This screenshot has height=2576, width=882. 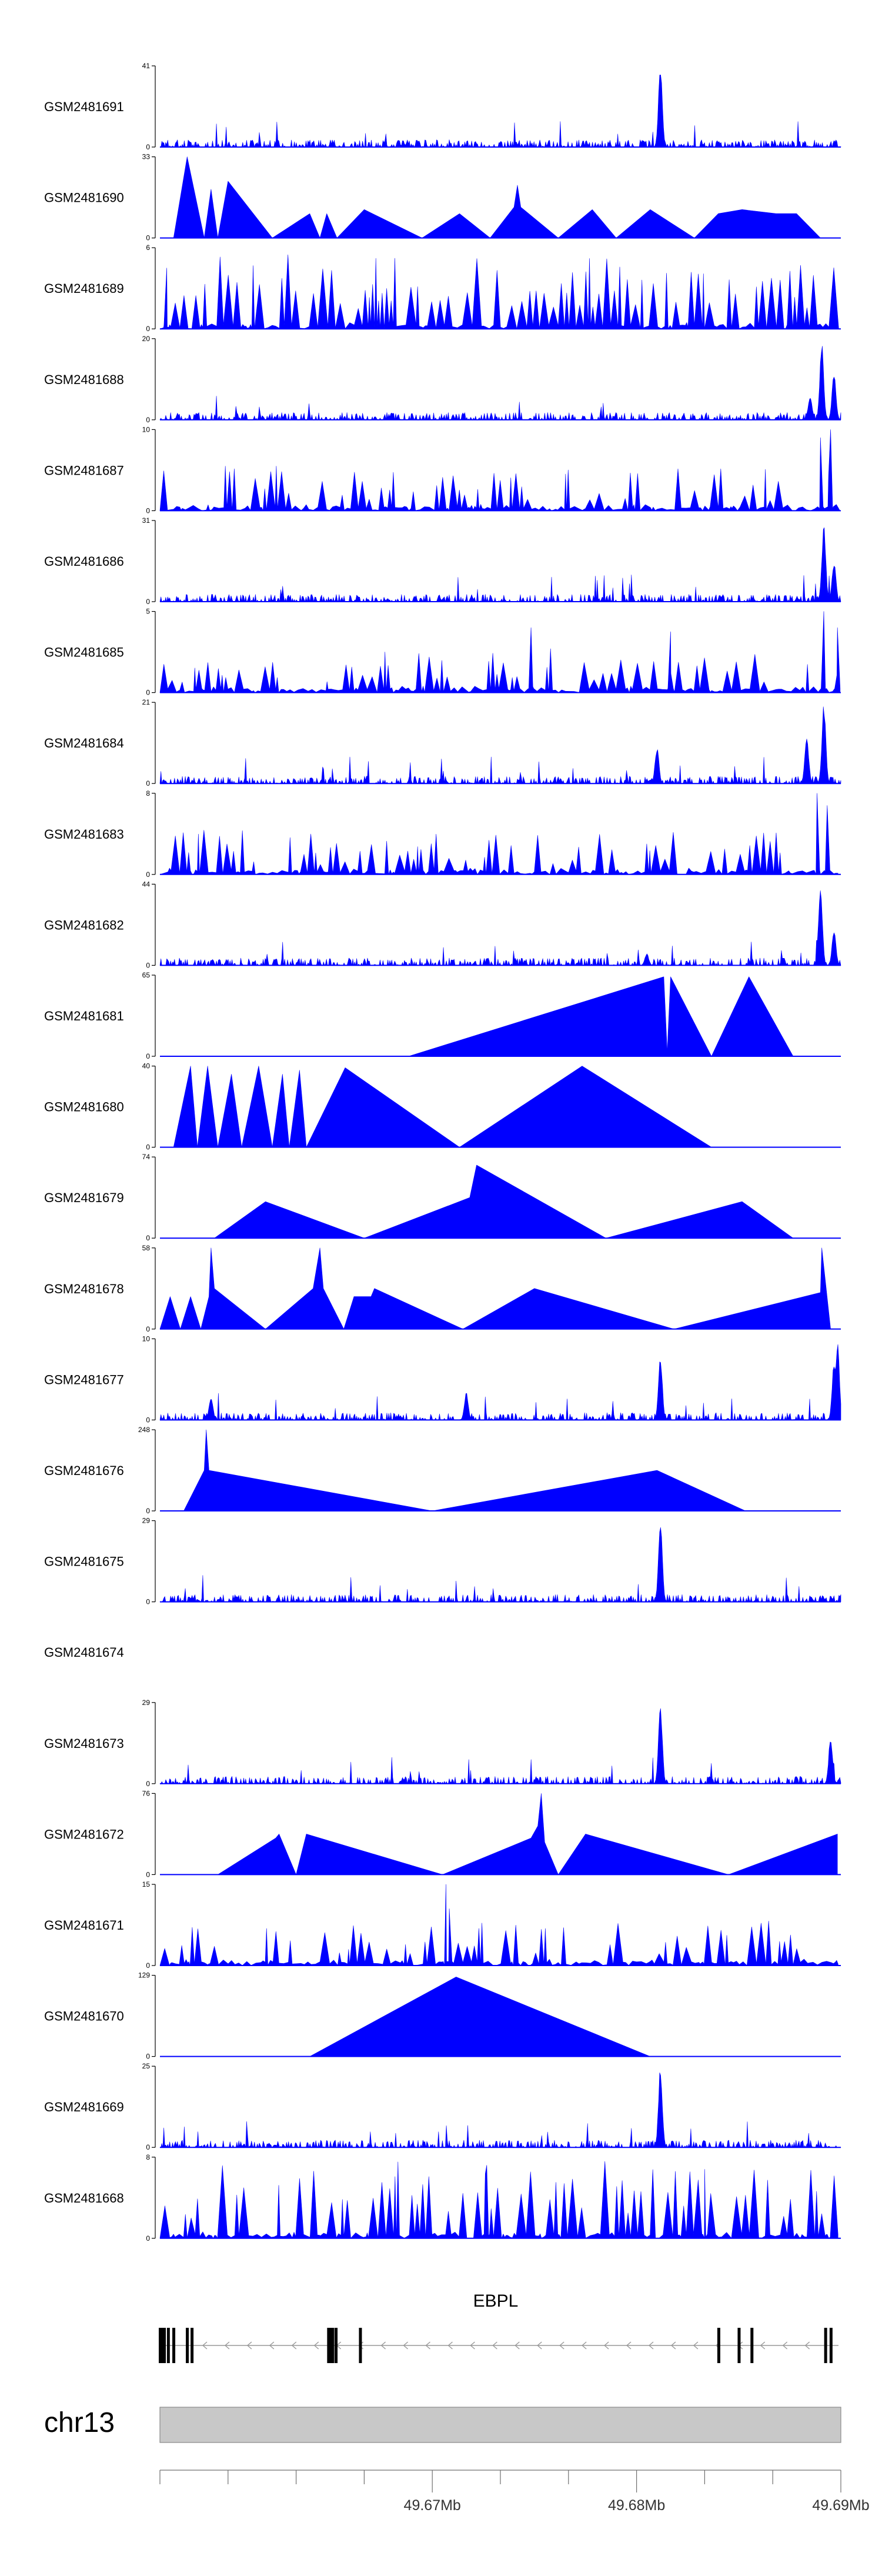 I want to click on y-axis-max-label: 129, so click(x=144, y=1975).